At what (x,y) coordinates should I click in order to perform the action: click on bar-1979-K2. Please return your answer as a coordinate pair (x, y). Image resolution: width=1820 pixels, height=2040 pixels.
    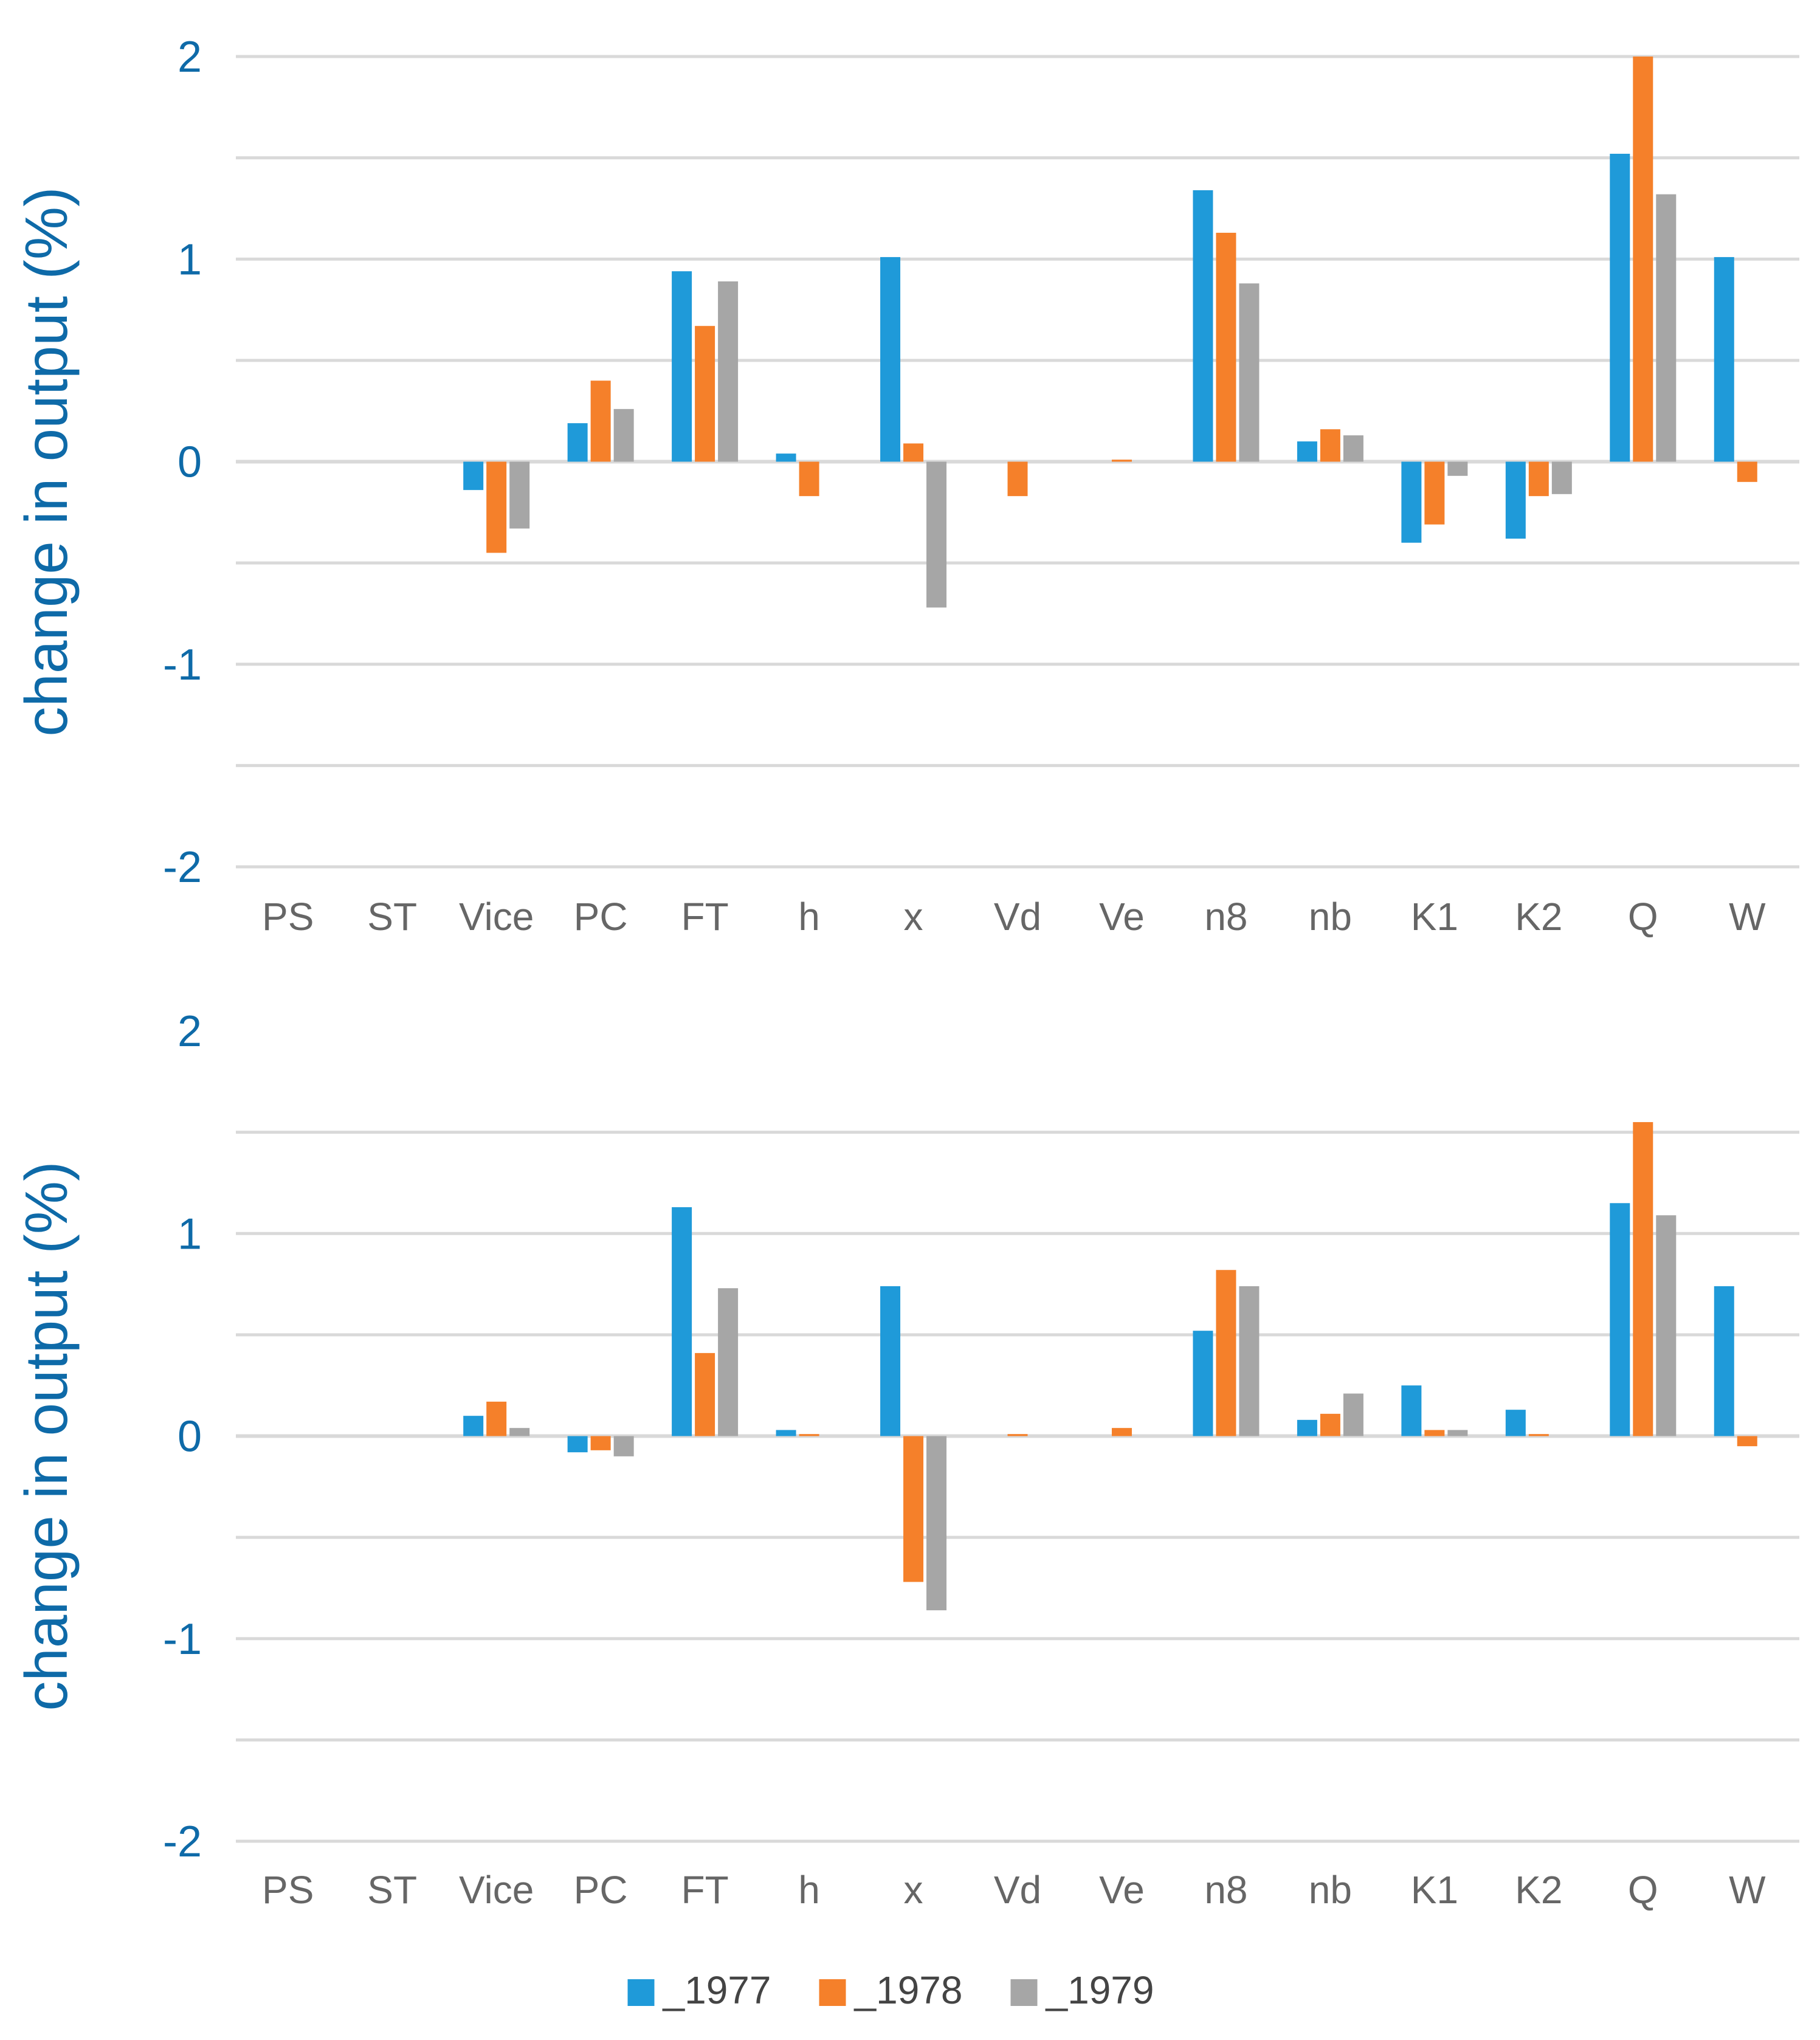
    Looking at the image, I should click on (1561, 477).